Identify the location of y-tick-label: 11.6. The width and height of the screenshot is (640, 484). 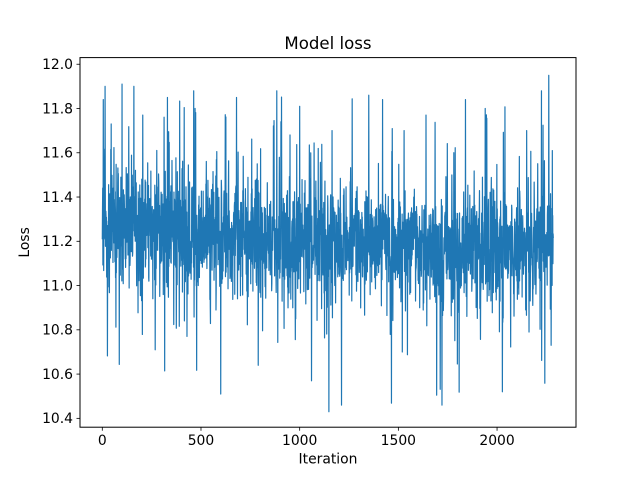
(57, 154).